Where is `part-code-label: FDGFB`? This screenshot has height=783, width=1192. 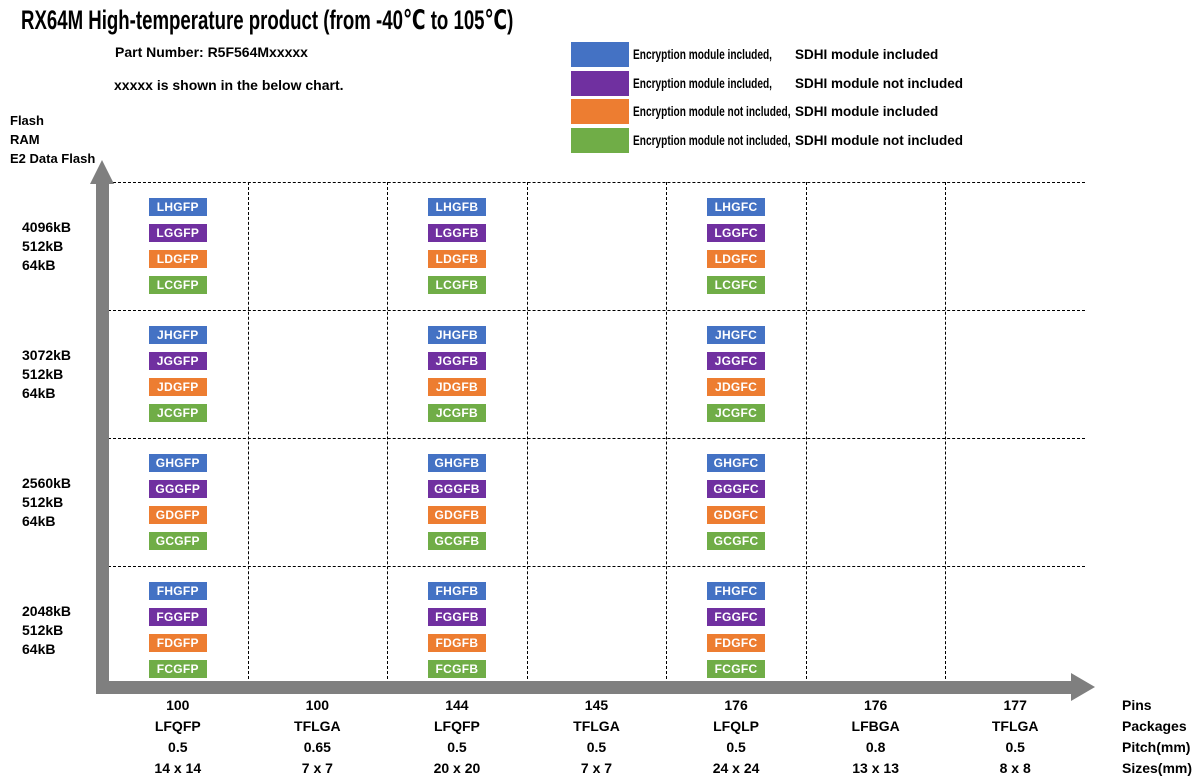 part-code-label: FDGFB is located at coordinates (457, 643).